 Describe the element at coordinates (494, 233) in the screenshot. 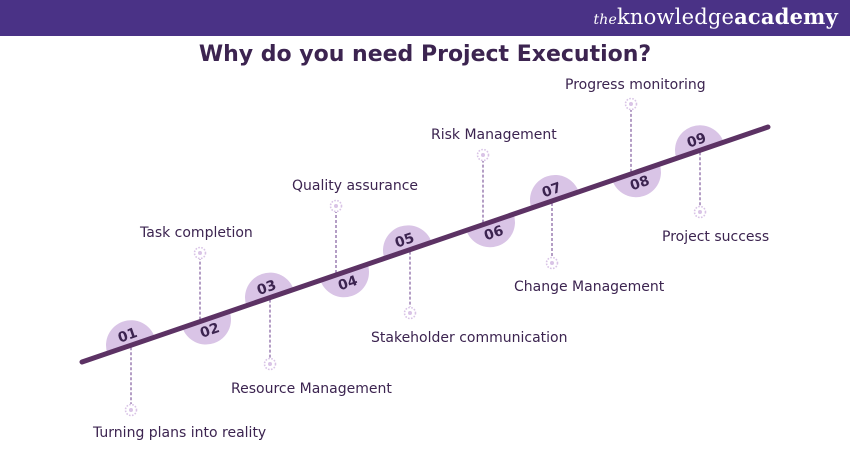

I see `step-number-06: 06` at that location.